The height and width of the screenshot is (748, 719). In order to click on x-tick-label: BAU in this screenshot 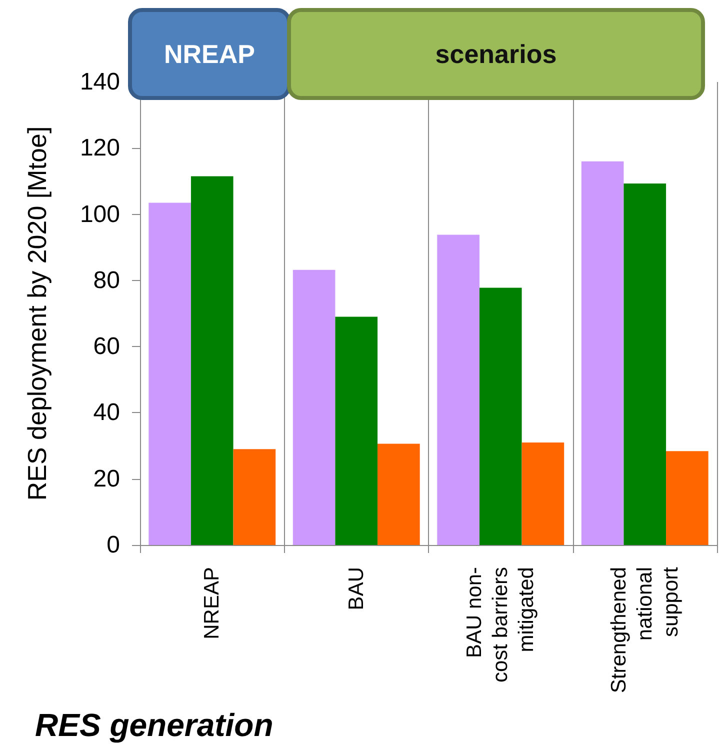, I will do `click(356, 588)`.